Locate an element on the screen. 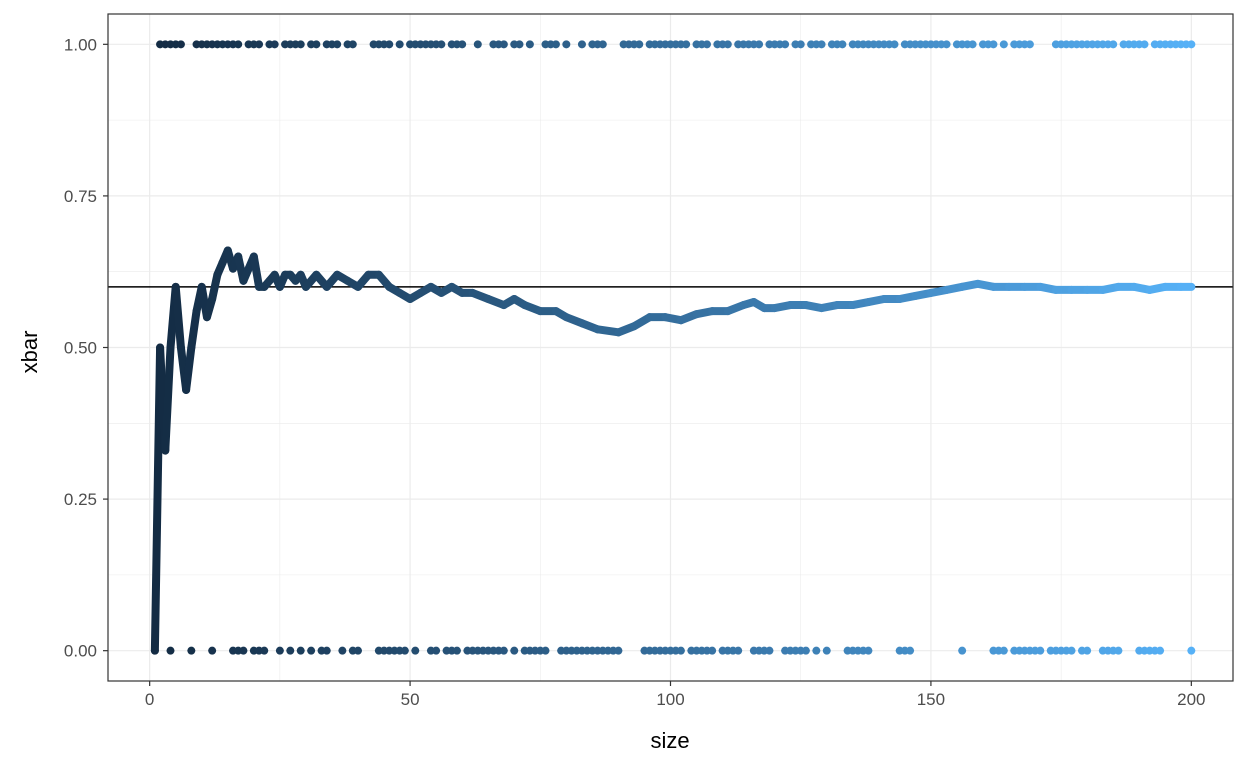 The image size is (1248, 768). x-tick-label: 0 is located at coordinates (149, 699).